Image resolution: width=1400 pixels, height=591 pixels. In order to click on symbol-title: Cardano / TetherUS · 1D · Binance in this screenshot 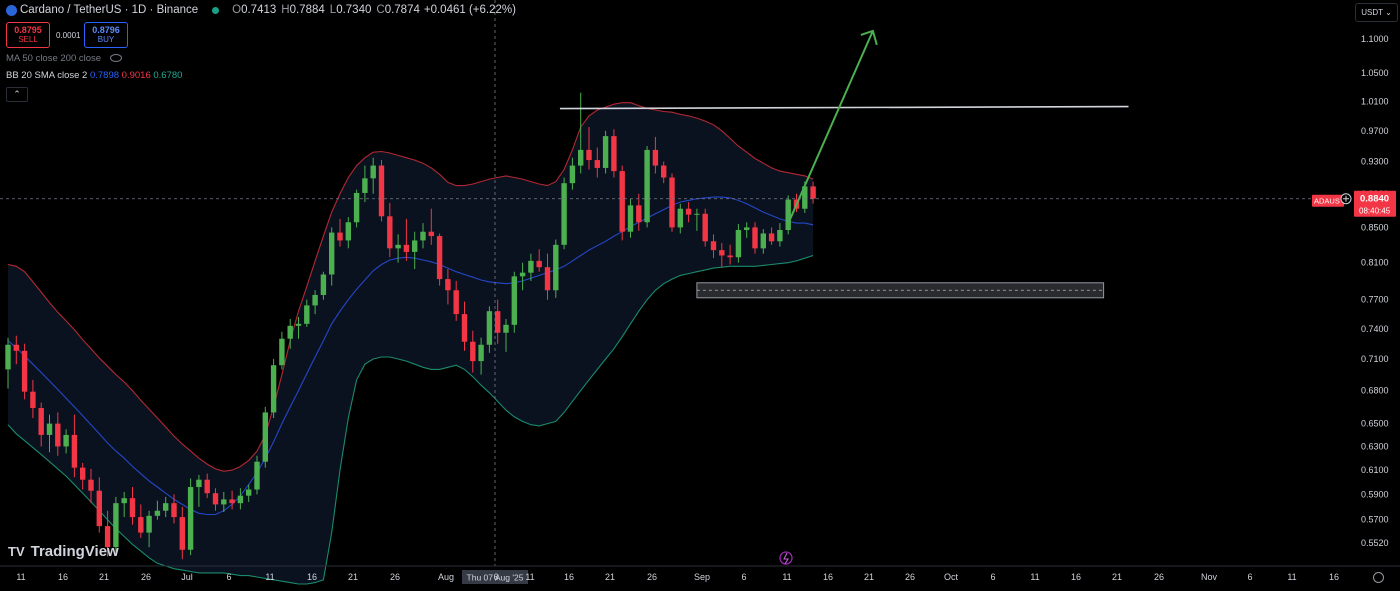, I will do `click(109, 10)`.